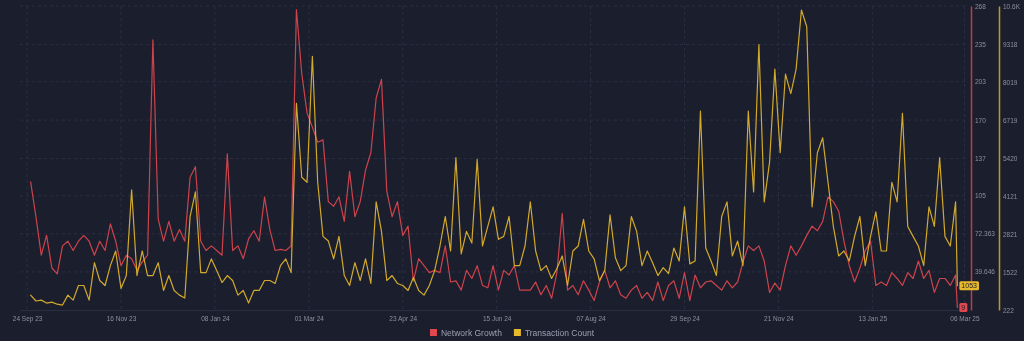 The image size is (1024, 341). What do you see at coordinates (559, 332) in the screenshot?
I see `legend-label: Transaction Count` at bounding box center [559, 332].